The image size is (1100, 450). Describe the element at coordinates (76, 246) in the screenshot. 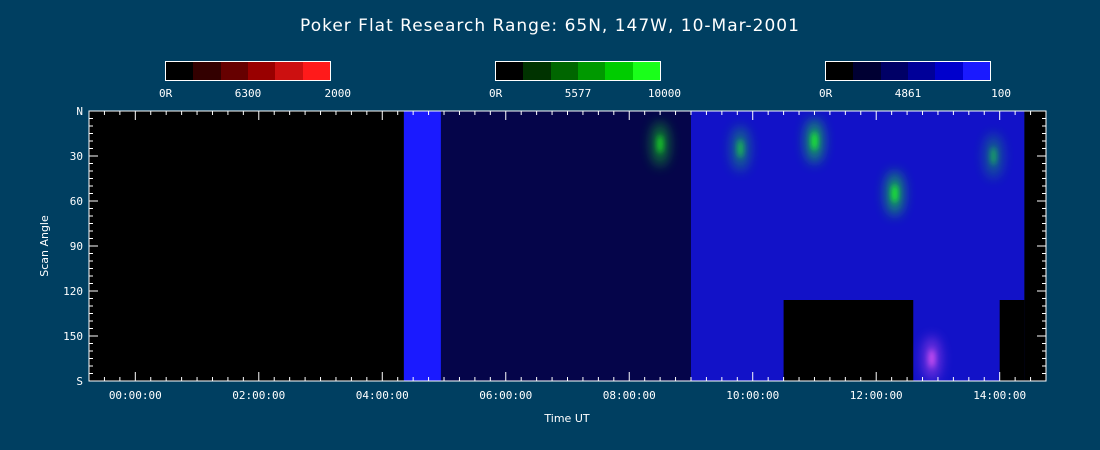

I see `y-tick-label: 90` at that location.